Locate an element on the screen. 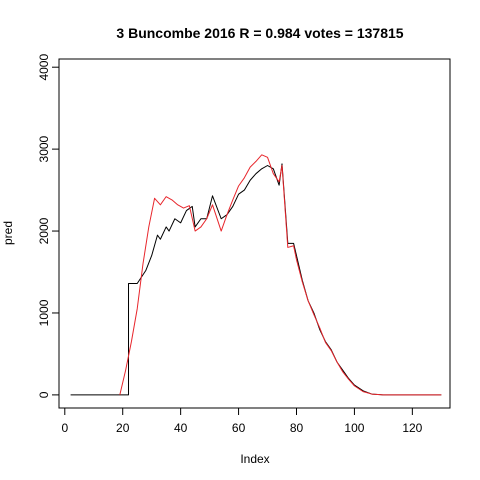 This screenshot has height=480, width=480. x-tick-label: 80 is located at coordinates (297, 428).